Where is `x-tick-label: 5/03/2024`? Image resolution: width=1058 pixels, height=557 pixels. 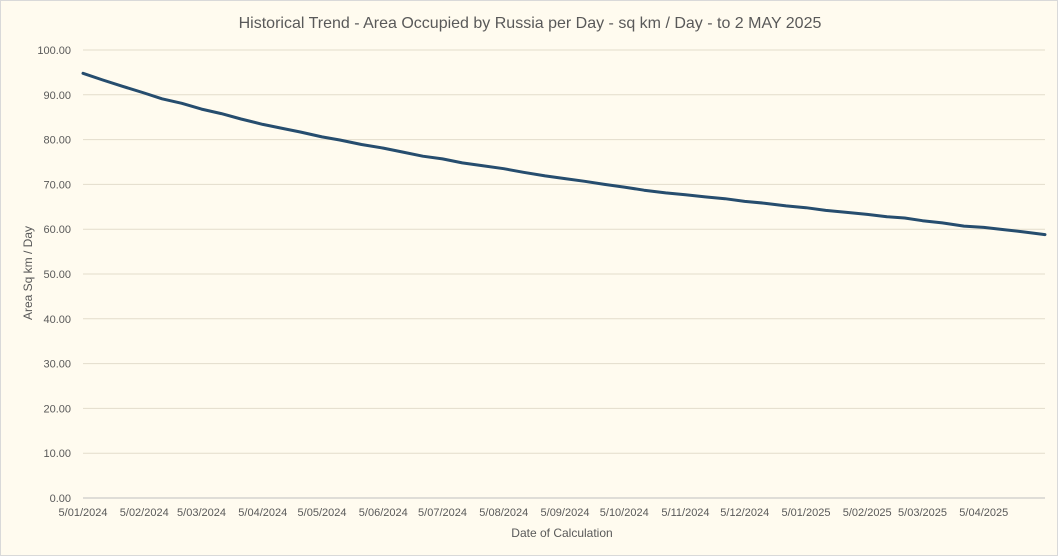 x-tick-label: 5/03/2024 is located at coordinates (201, 513).